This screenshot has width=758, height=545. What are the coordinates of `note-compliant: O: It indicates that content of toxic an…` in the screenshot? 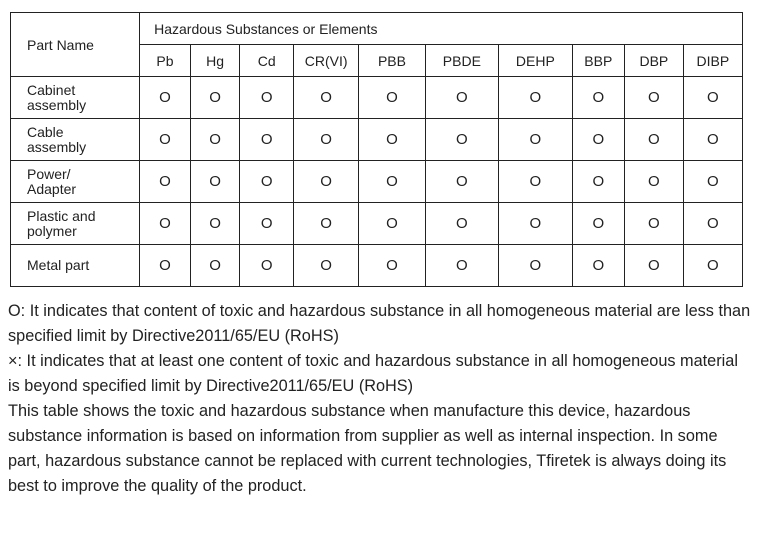 It's located at (379, 323).